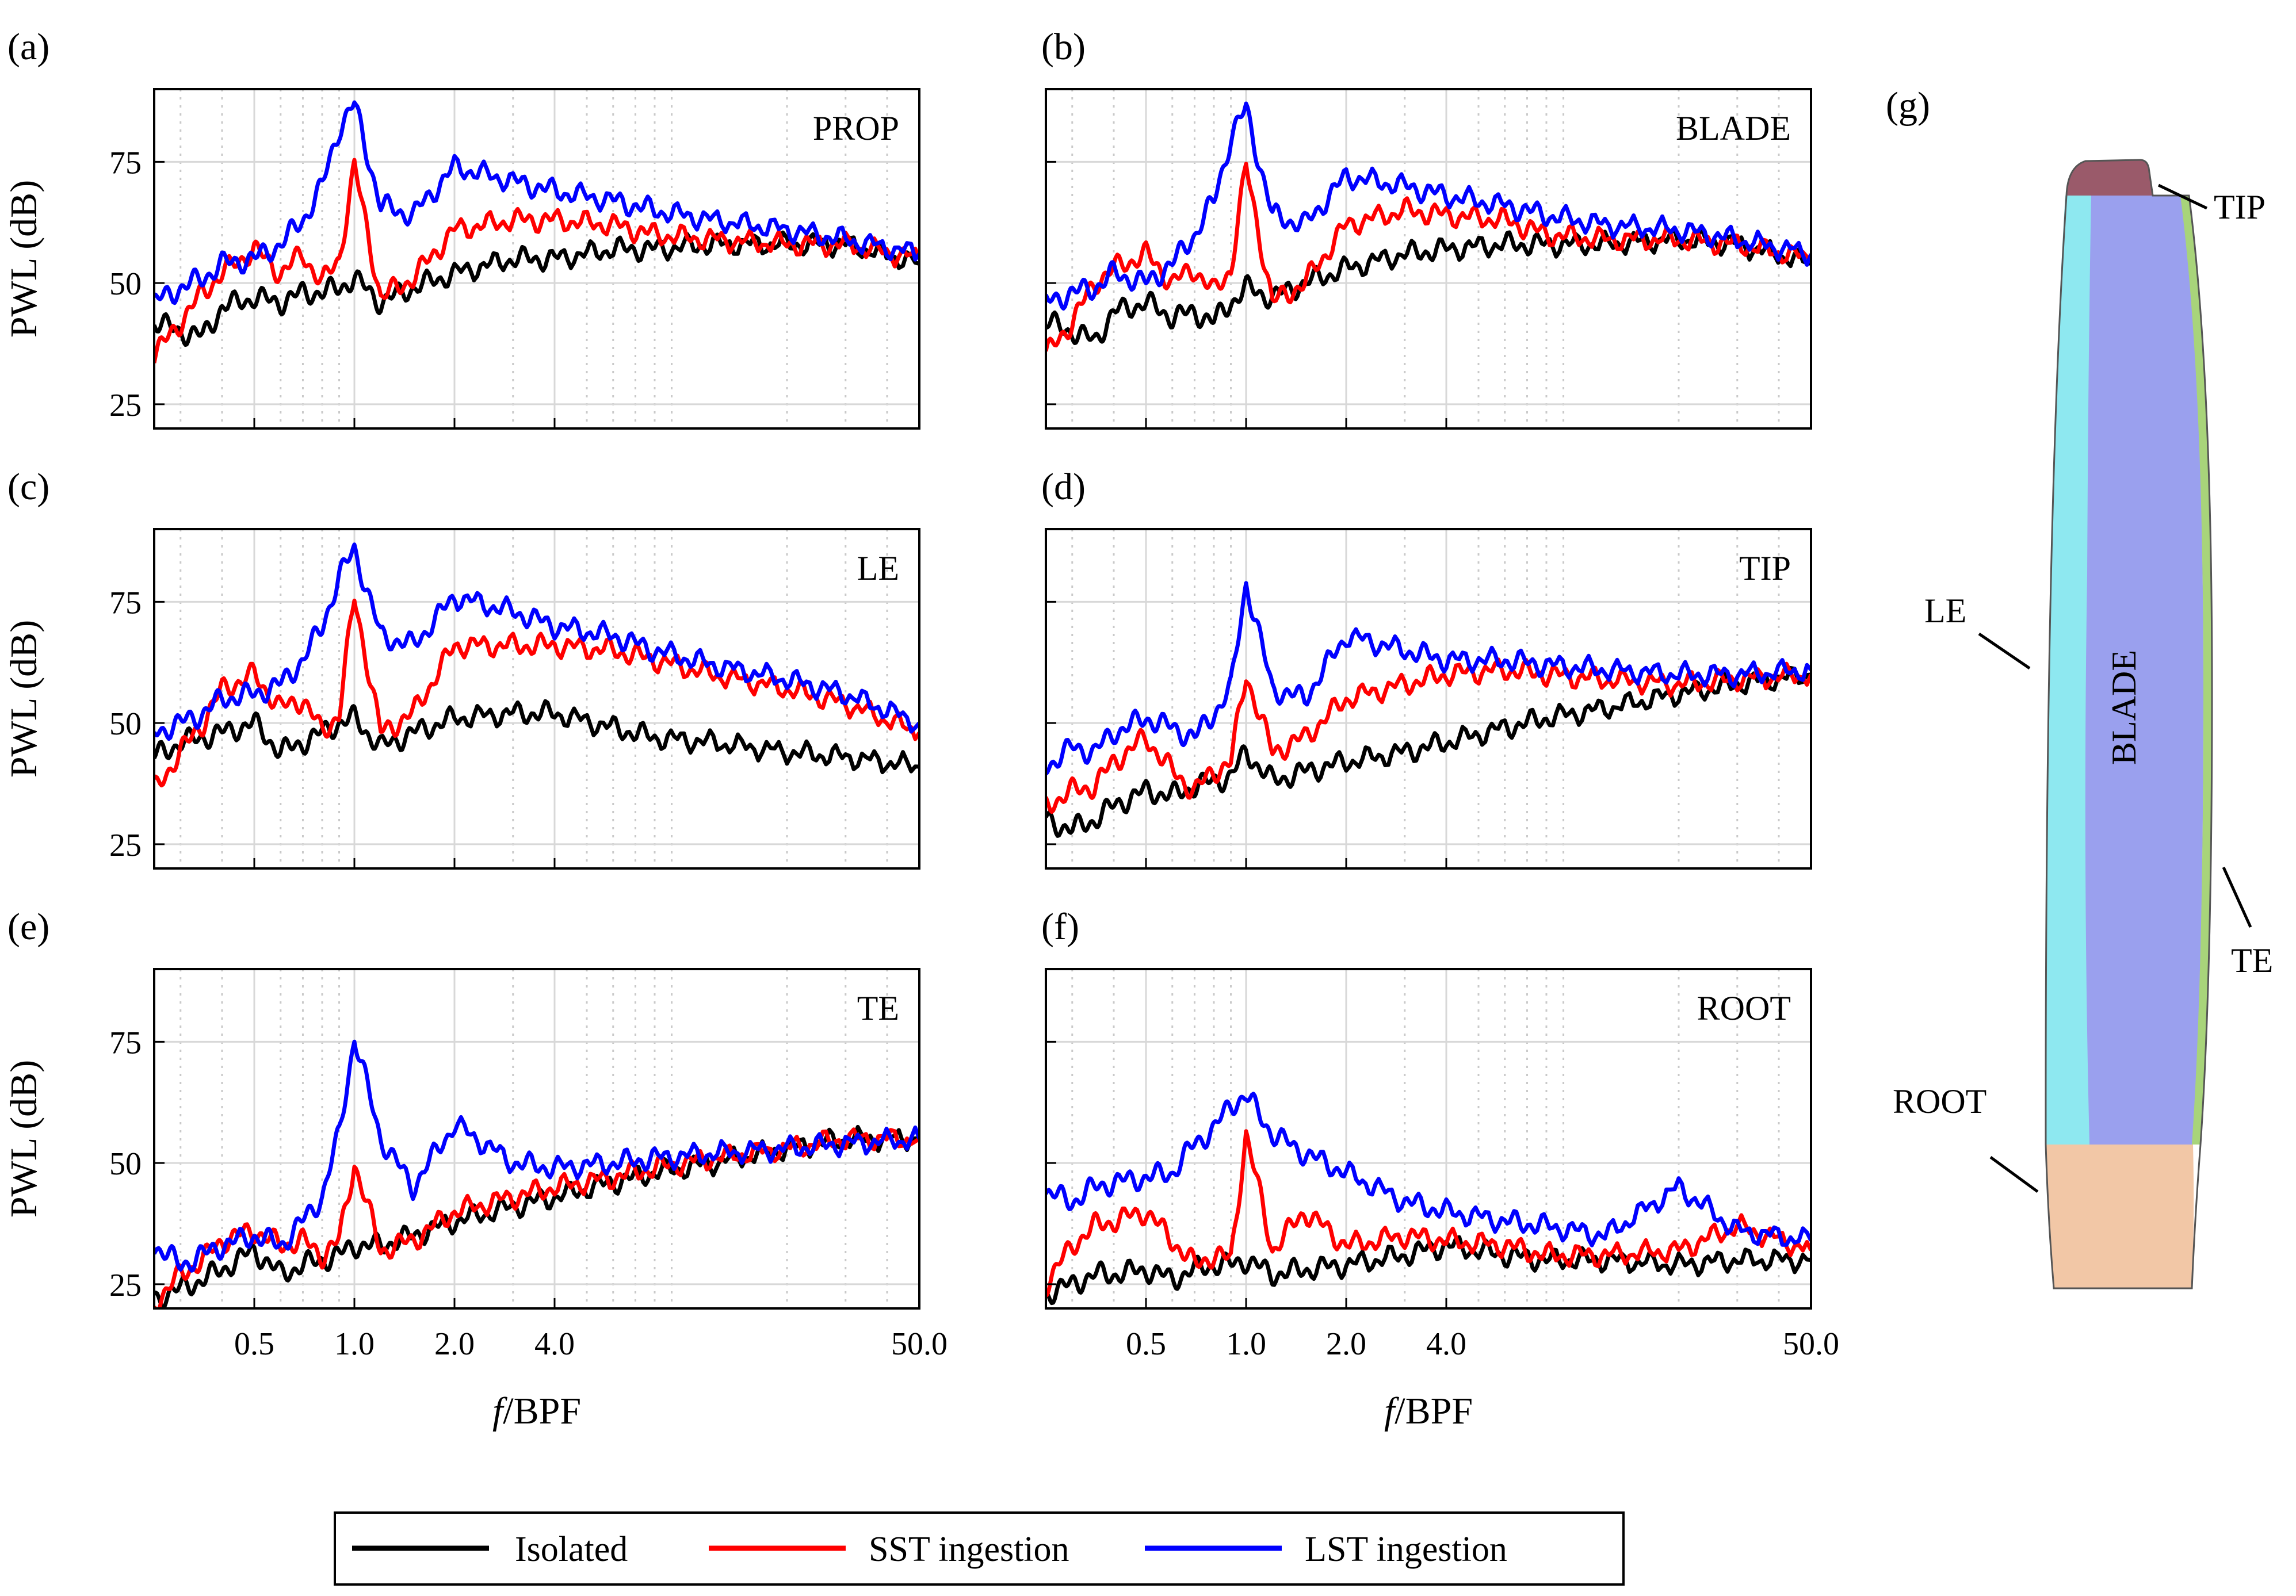 This screenshot has height=1596, width=2296. Describe the element at coordinates (2004, 651) in the screenshot. I see `leader-line-le` at that location.